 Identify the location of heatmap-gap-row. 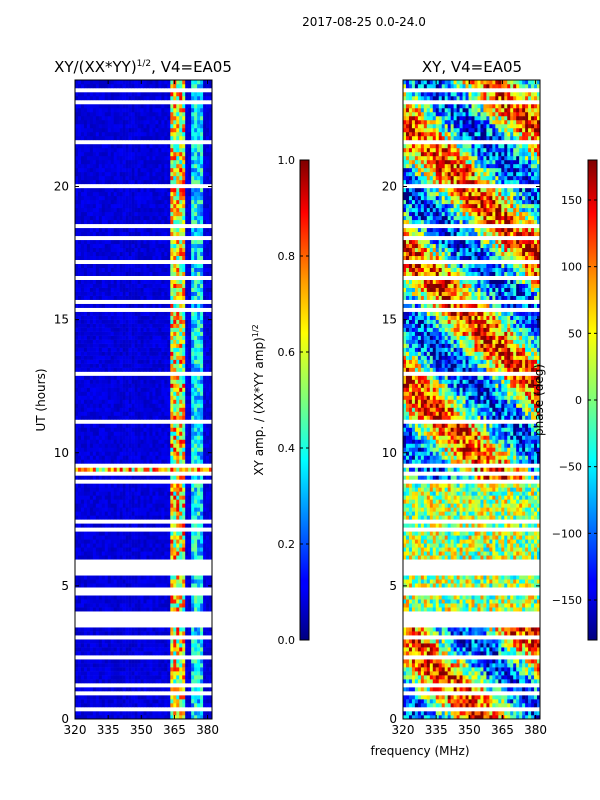
(143, 685).